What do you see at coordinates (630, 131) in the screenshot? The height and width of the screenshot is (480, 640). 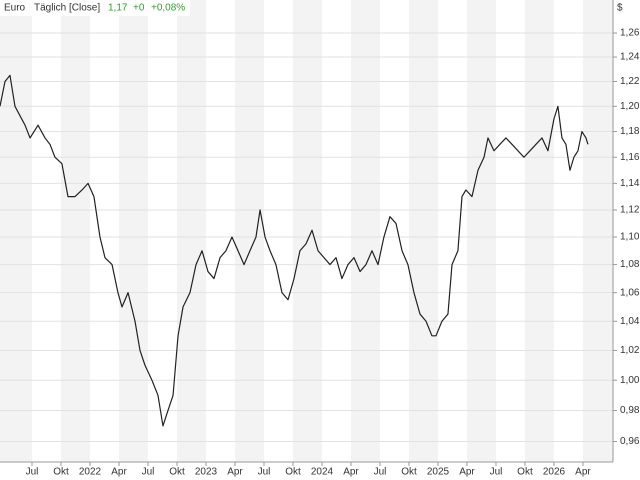 I see `y-tick-label: 1,18` at bounding box center [630, 131].